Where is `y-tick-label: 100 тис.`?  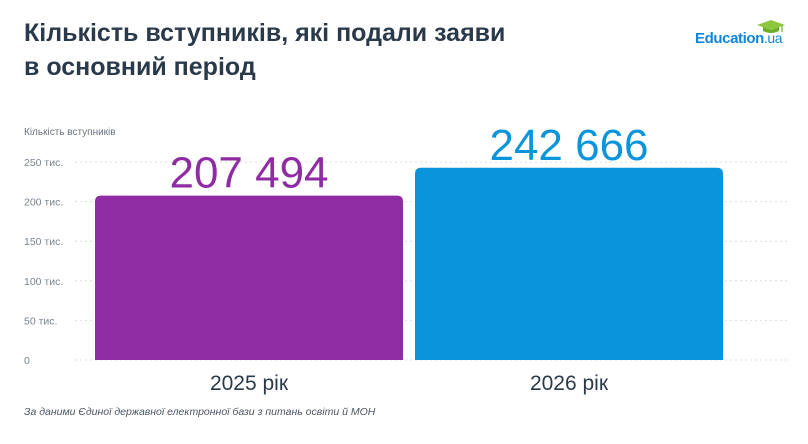
y-tick-label: 100 тис. is located at coordinates (43, 282).